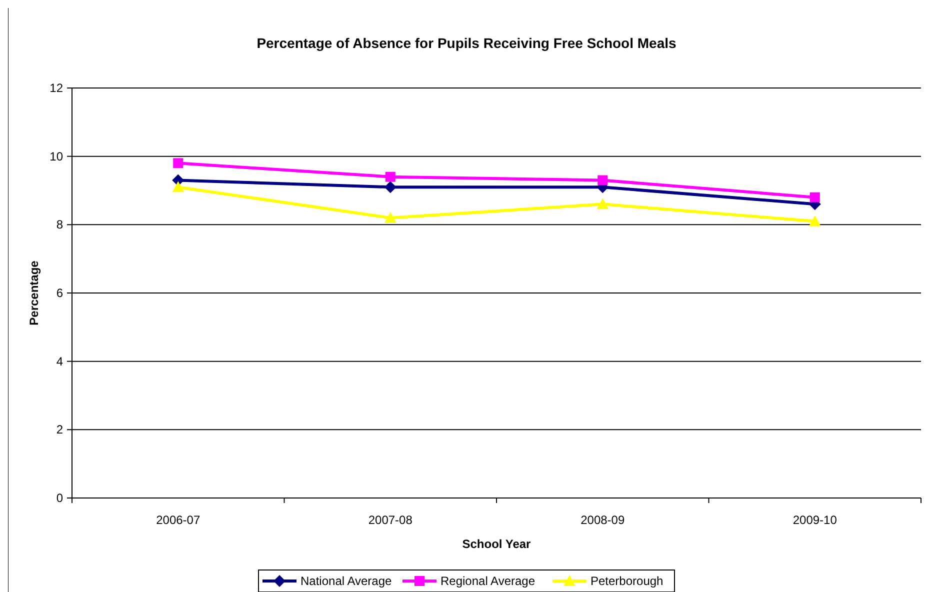  I want to click on y-axis-title: Percentage, so click(34, 293).